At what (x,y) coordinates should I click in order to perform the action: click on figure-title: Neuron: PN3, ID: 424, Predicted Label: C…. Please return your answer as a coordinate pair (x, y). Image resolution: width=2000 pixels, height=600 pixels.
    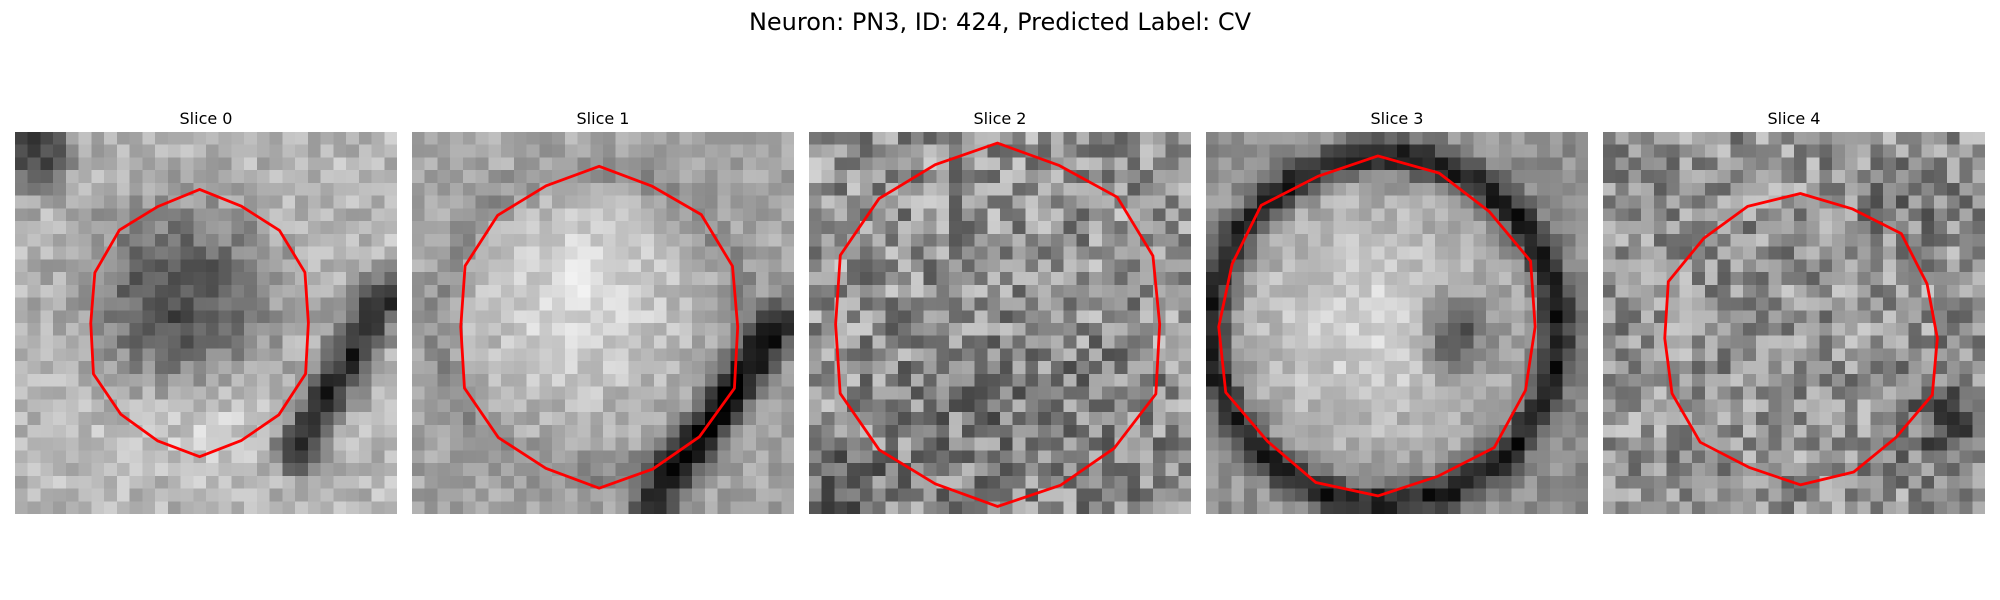
    Looking at the image, I should click on (1000, 22).